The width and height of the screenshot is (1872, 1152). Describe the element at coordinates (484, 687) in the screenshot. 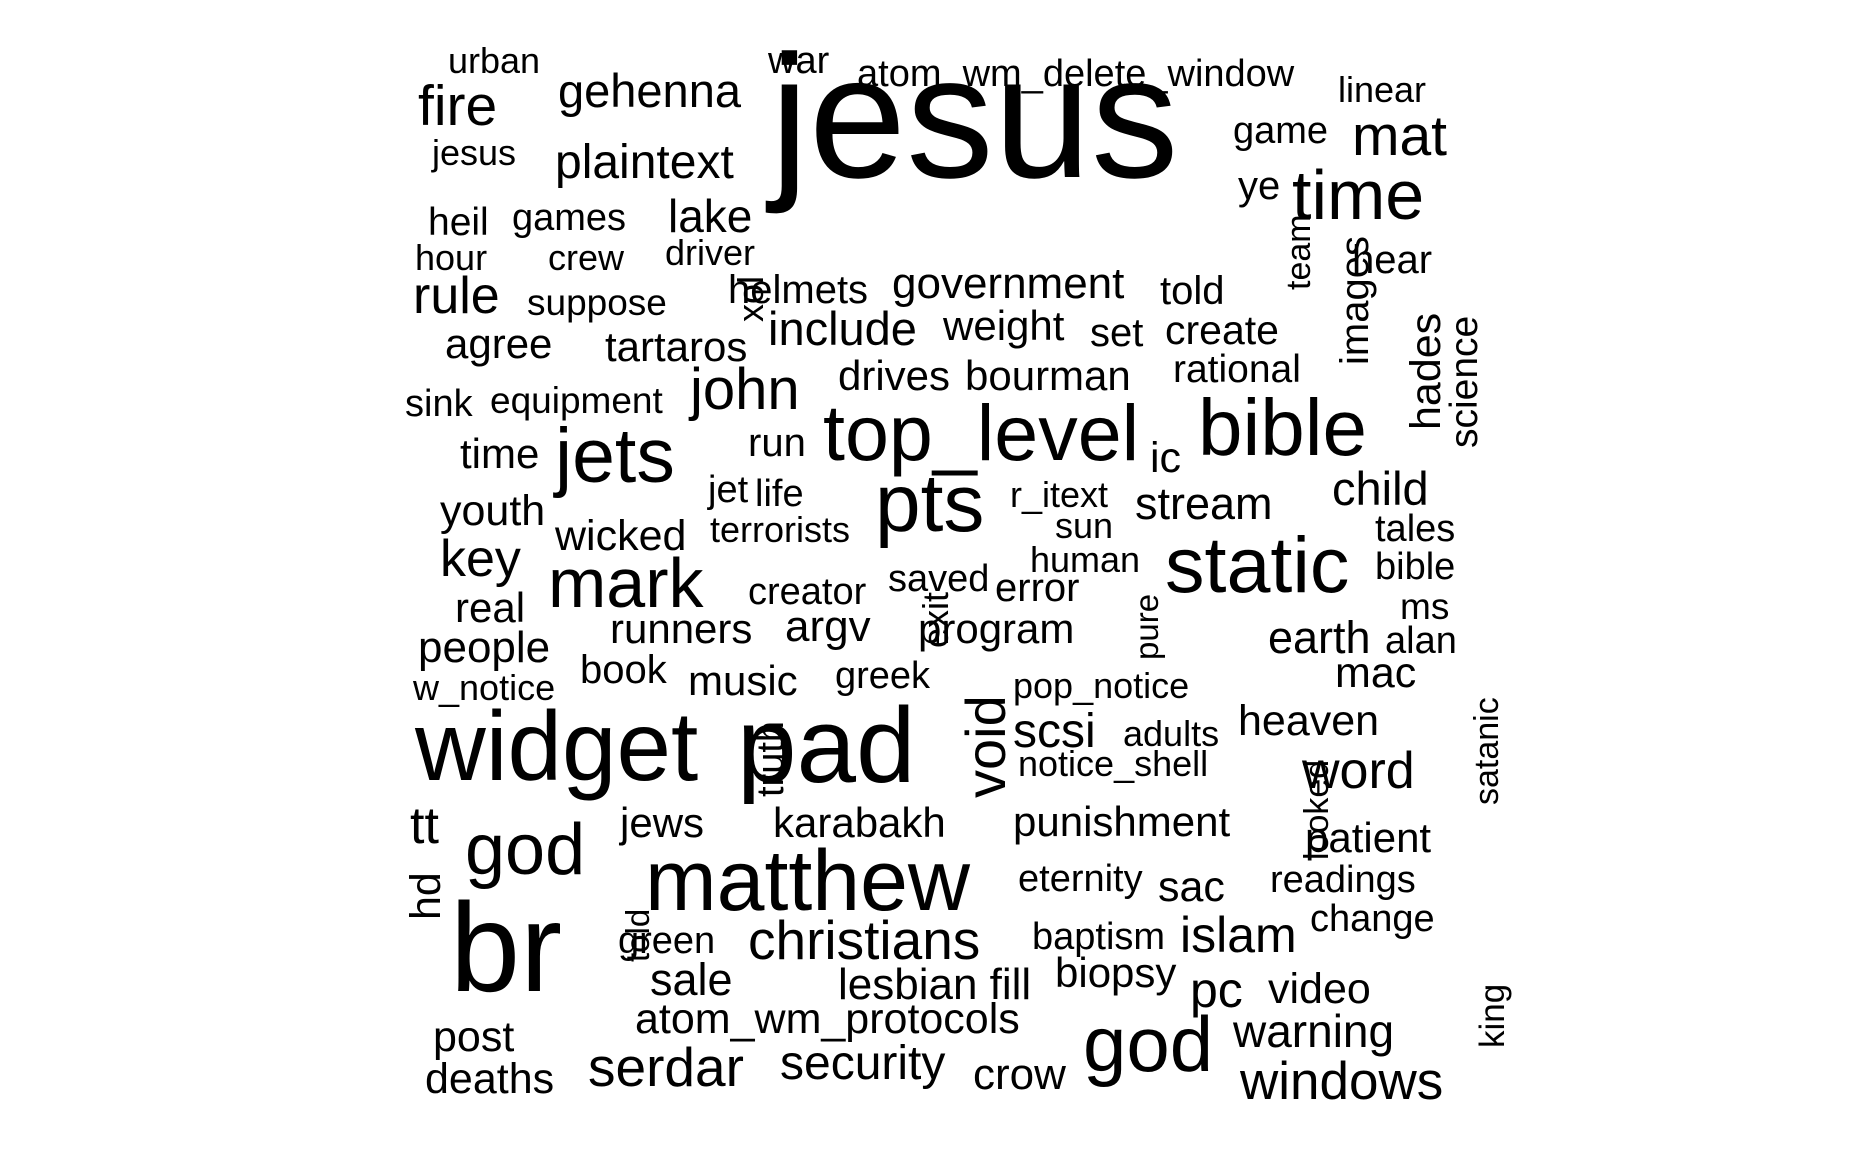

I see `word-w-notice-70: w_notice` at that location.